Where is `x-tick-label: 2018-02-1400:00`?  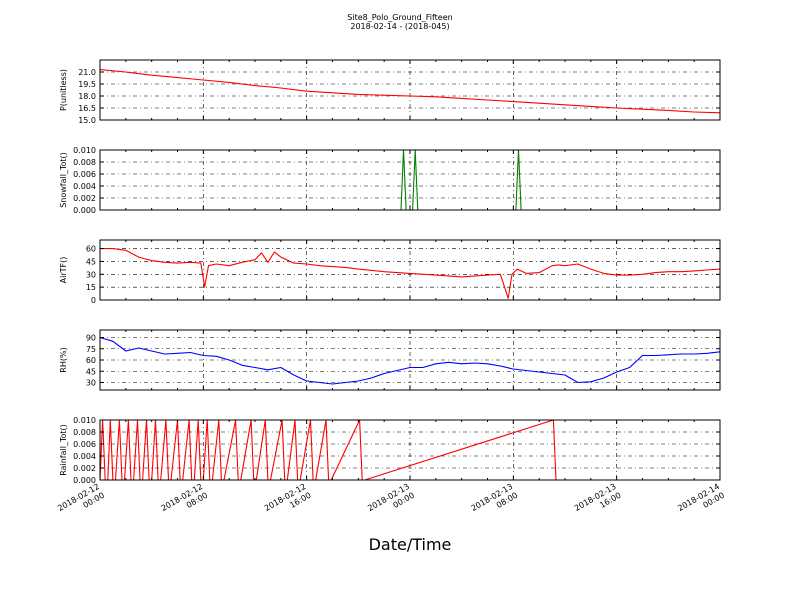
x-tick-label: 2018-02-1400:00 is located at coordinates (701, 502).